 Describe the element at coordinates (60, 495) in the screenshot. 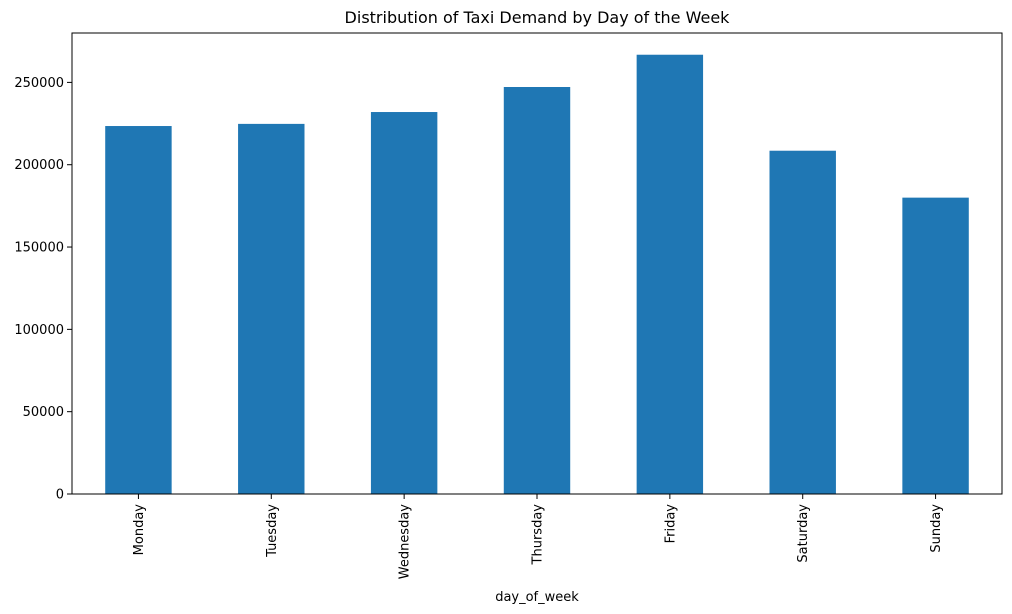

I see `y-tick-label: 0` at that location.